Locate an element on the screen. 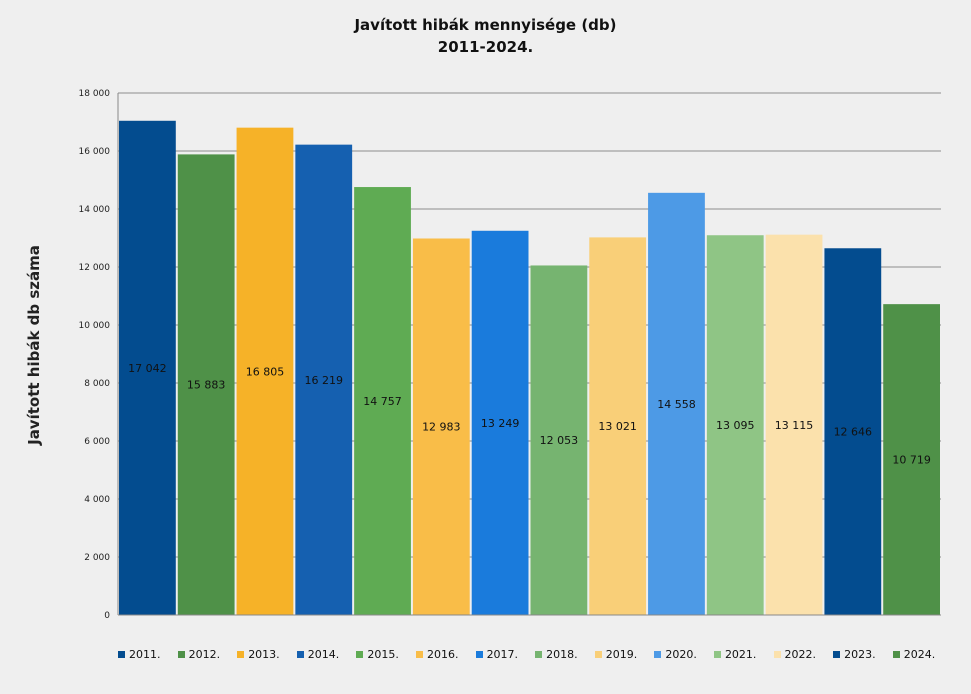 The height and width of the screenshot is (694, 971). y-tick-label: 10 000 is located at coordinates (95, 326).